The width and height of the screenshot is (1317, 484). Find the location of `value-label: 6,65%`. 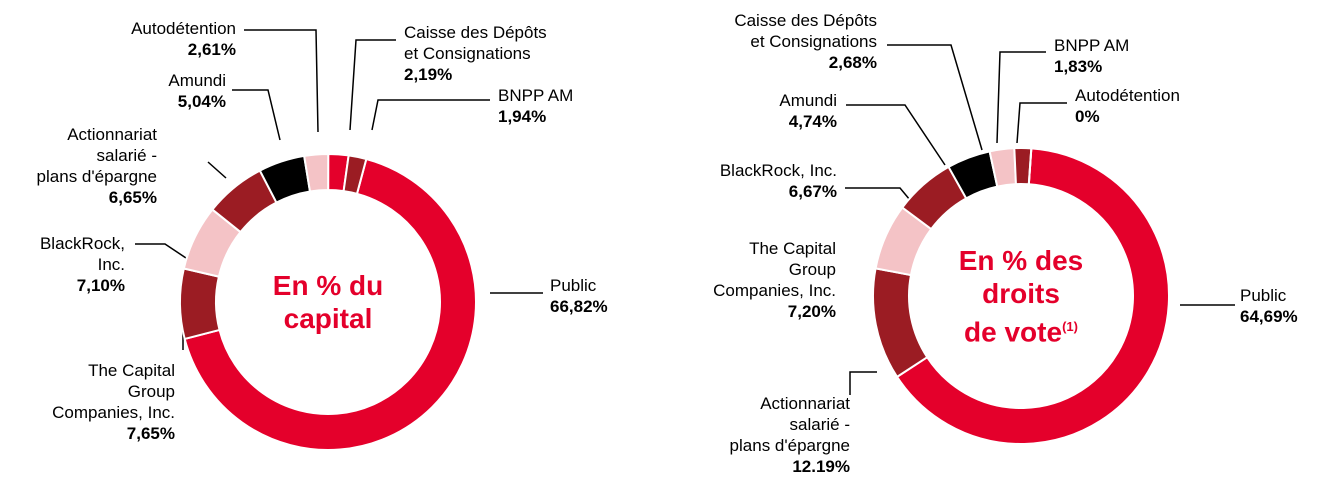

value-label: 6,65% is located at coordinates (132, 197).